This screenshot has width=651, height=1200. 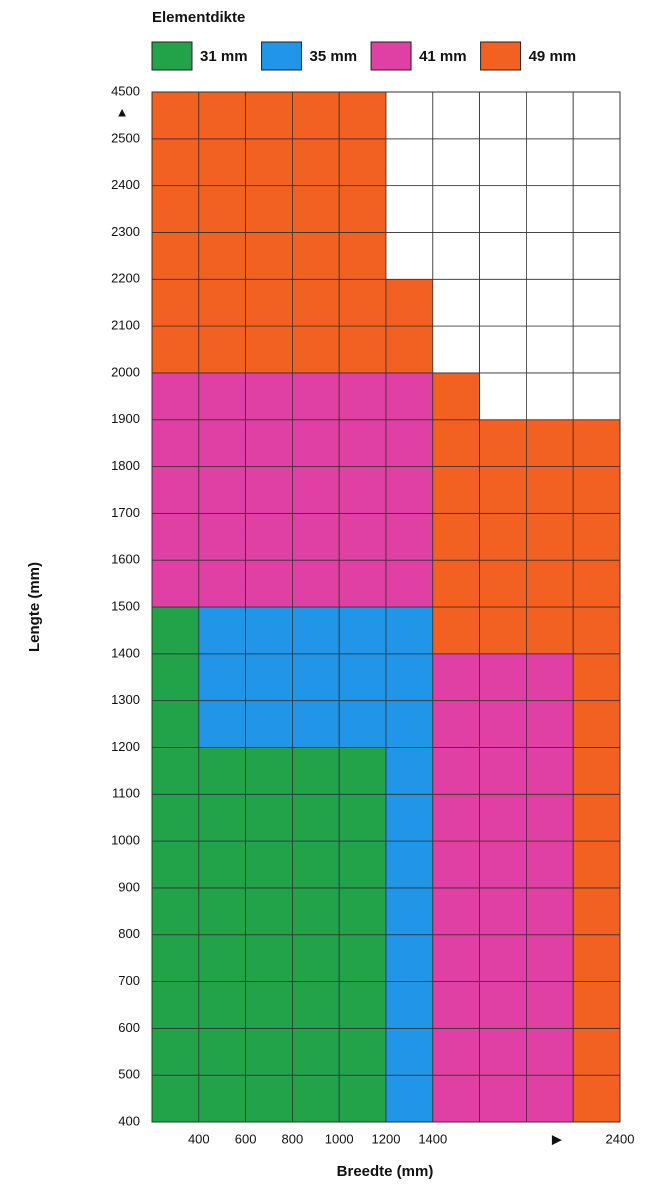 What do you see at coordinates (199, 1138) in the screenshot?
I see `x-tick-label: 400` at bounding box center [199, 1138].